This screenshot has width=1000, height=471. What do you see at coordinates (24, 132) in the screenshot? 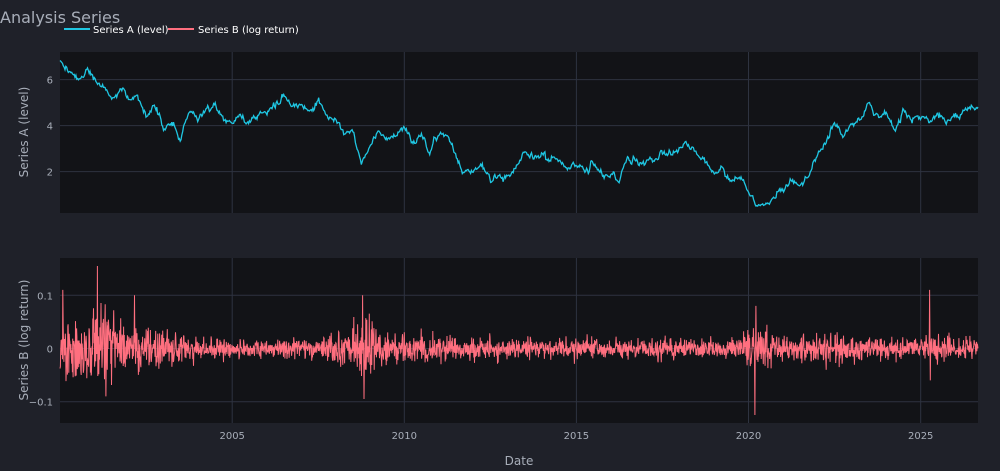
I see `top-y-axis-label: Series A (level)` at bounding box center [24, 132].